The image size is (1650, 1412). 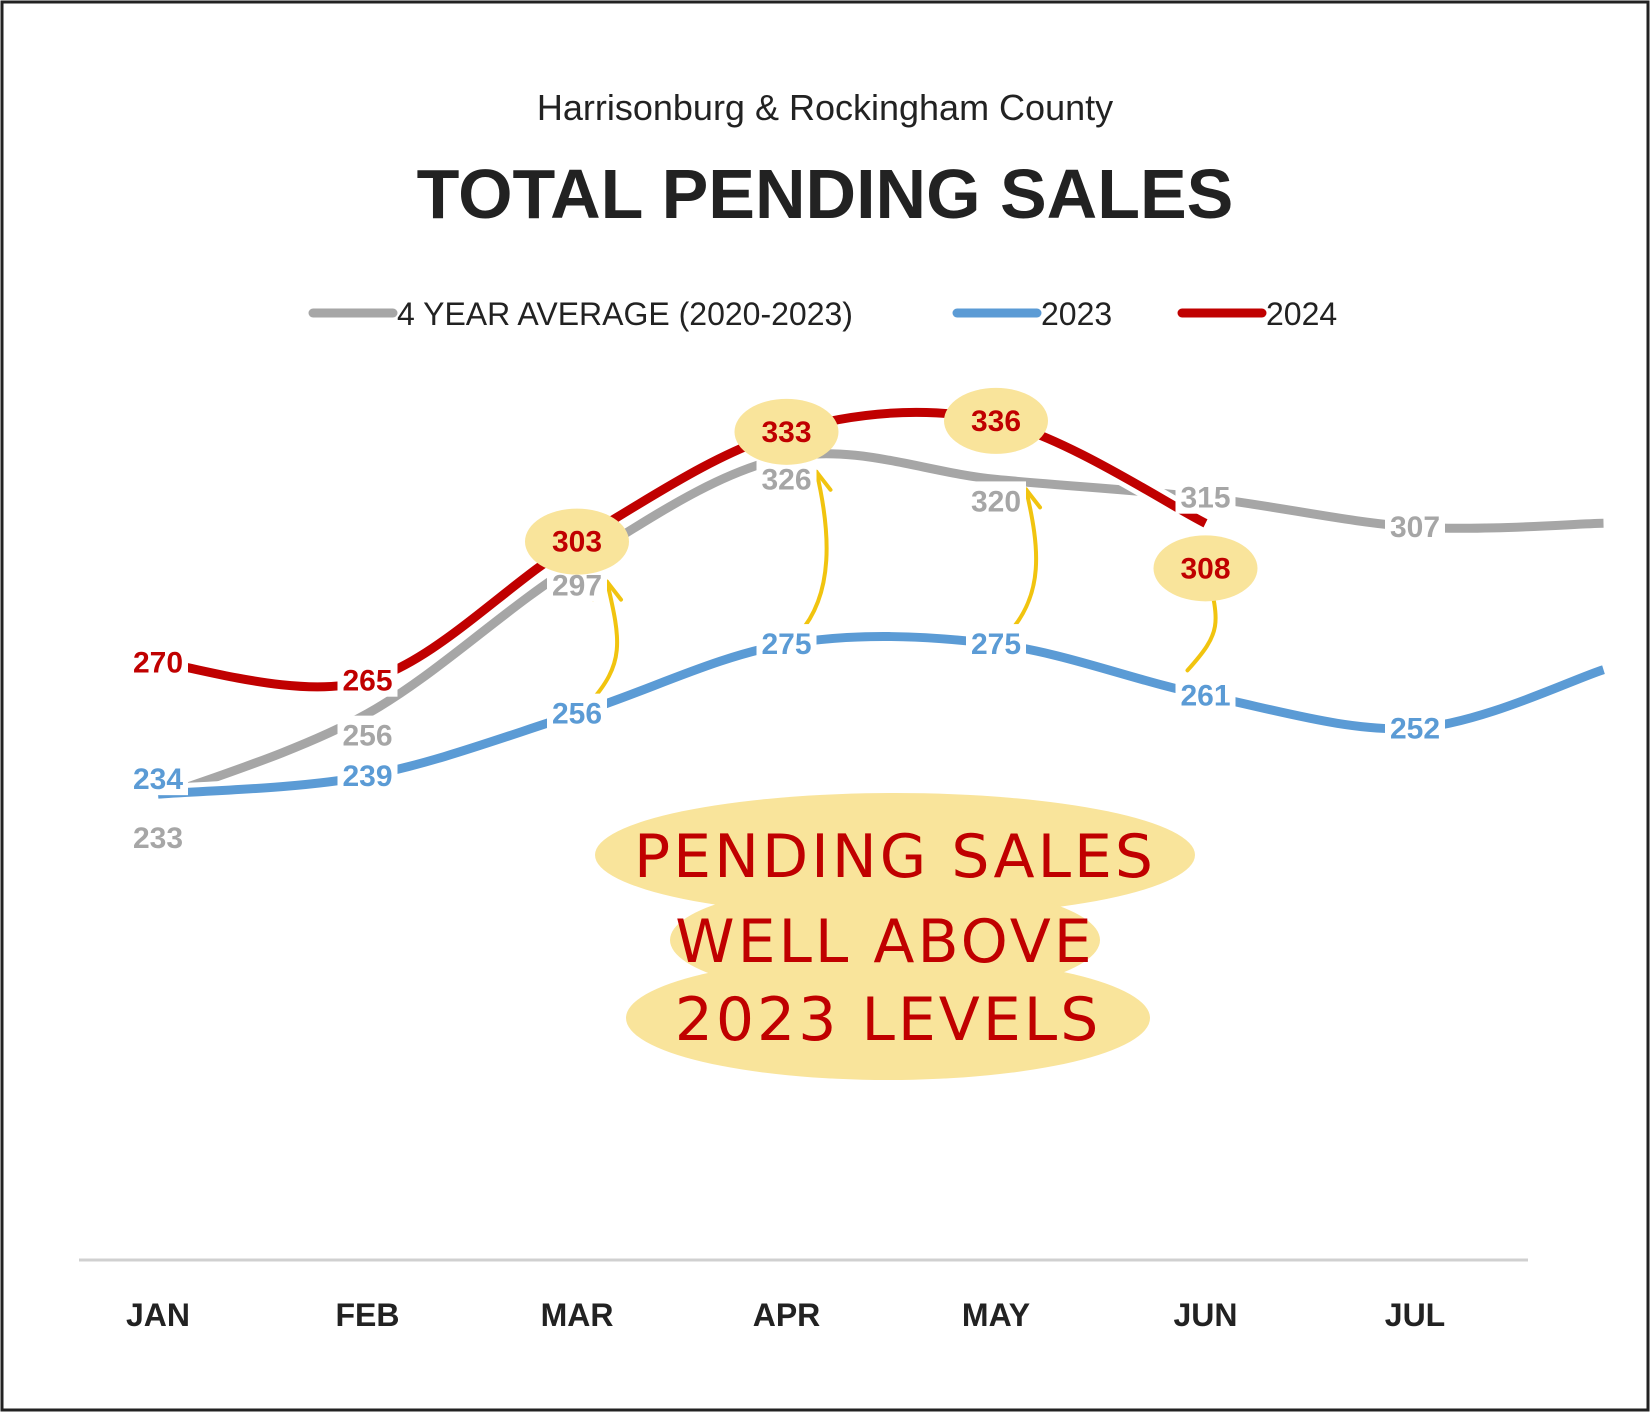 I want to click on data-label-2023-feb: 239, so click(x=367, y=776).